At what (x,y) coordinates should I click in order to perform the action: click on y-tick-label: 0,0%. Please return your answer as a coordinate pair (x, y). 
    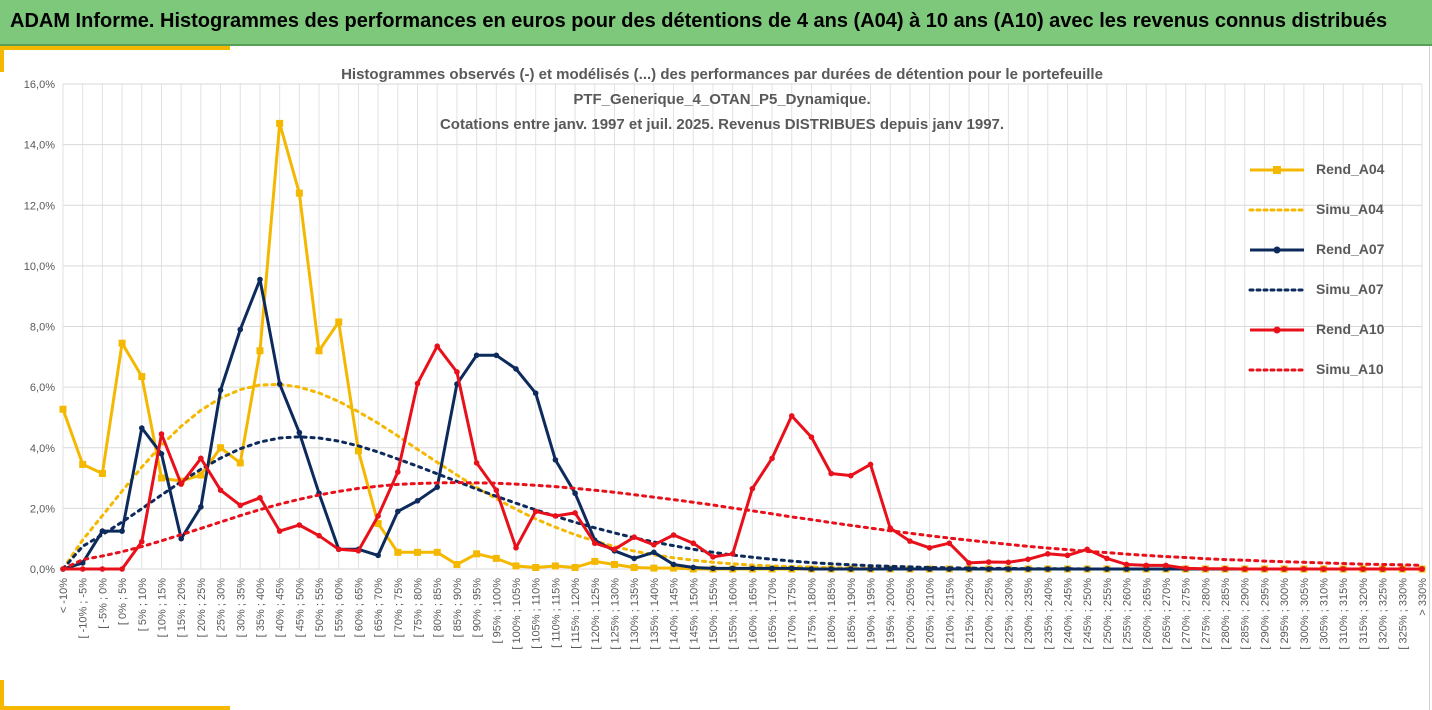
    Looking at the image, I should click on (42, 570).